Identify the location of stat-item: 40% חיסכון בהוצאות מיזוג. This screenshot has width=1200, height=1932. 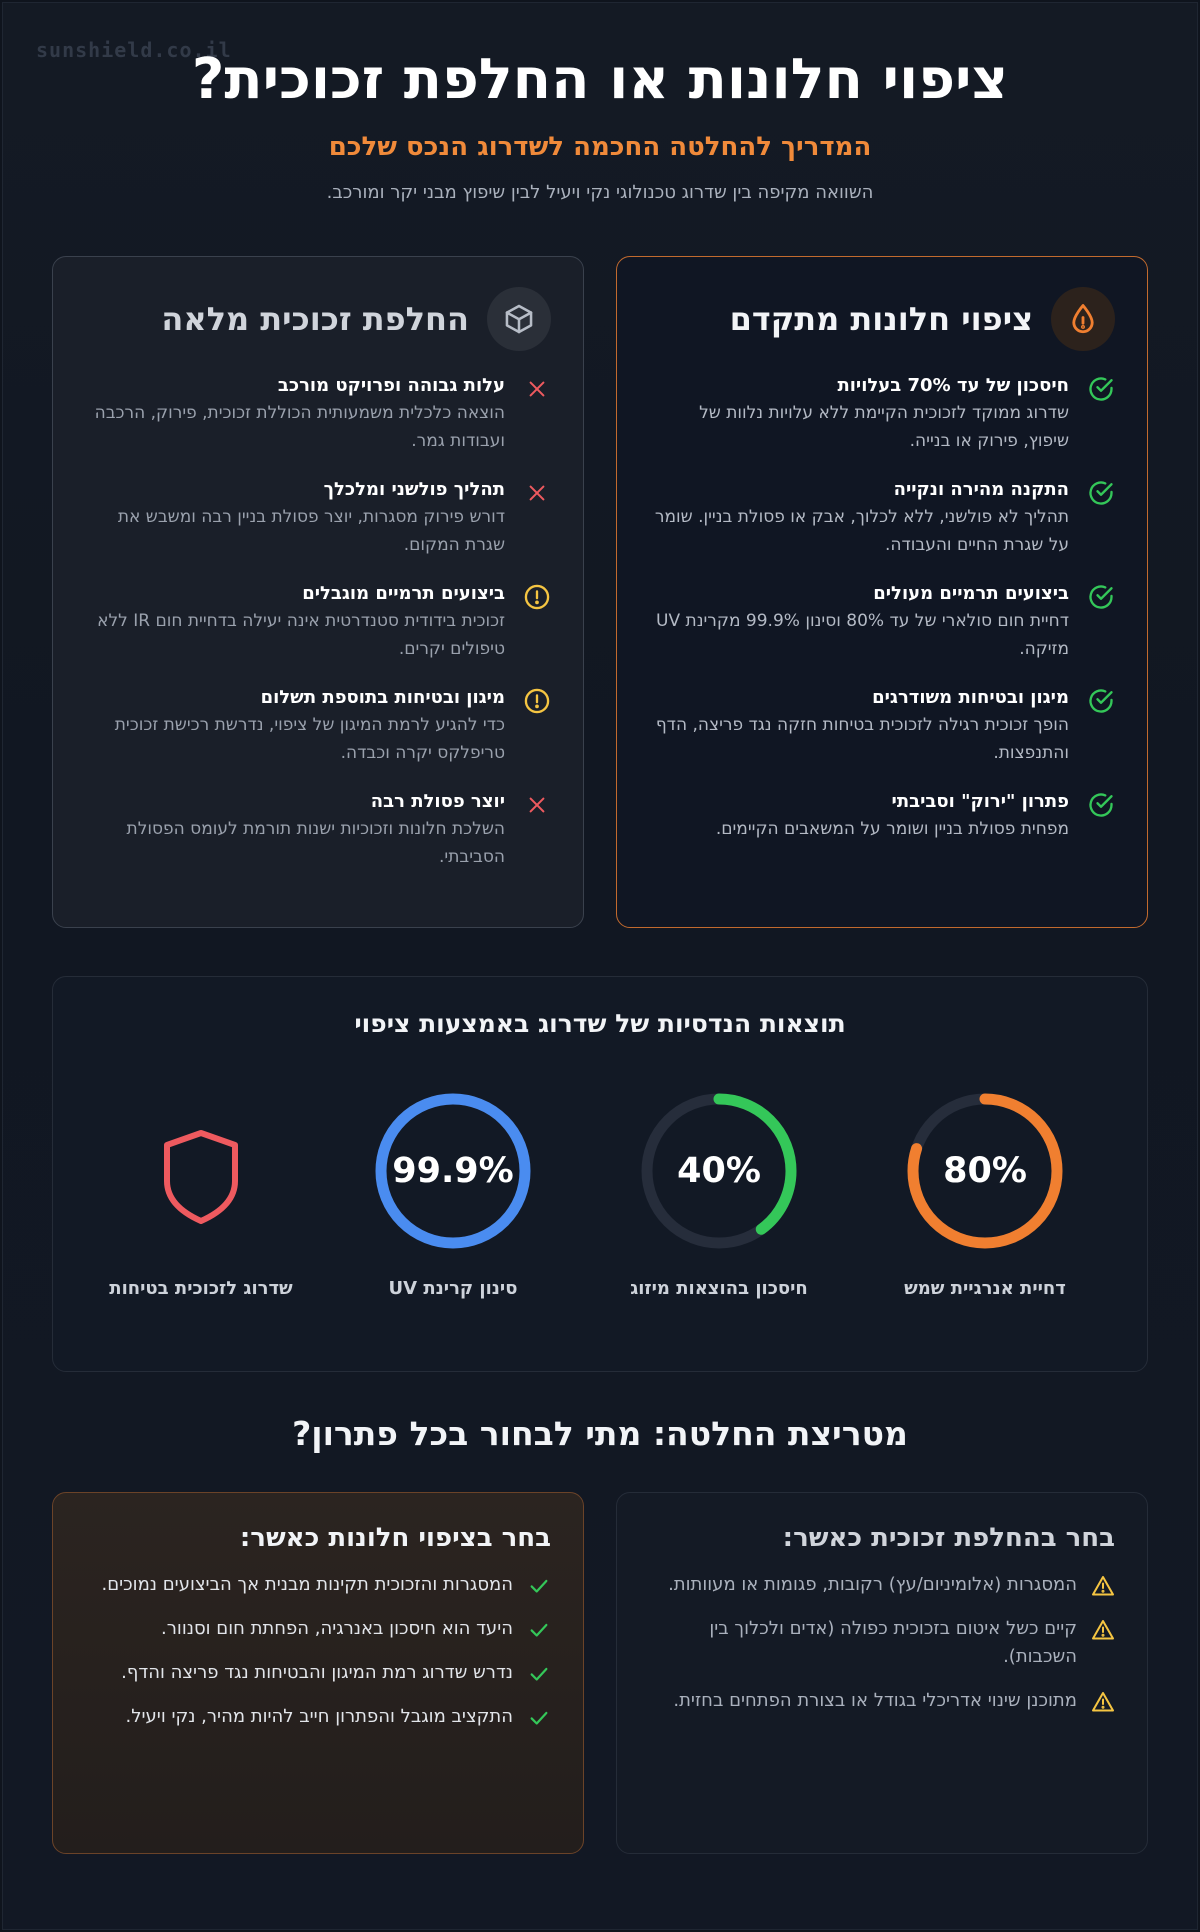
(719, 1196).